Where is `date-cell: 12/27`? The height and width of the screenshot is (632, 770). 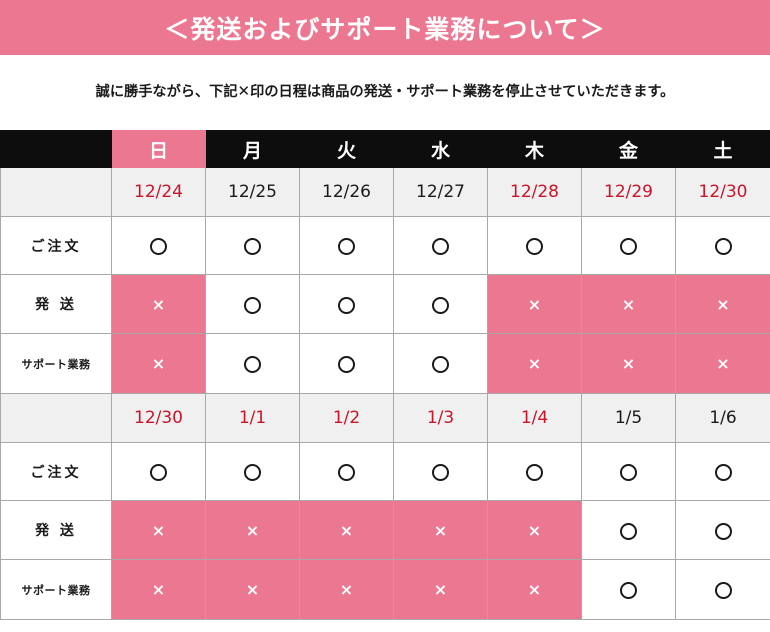
date-cell: 12/27 is located at coordinates (440, 192).